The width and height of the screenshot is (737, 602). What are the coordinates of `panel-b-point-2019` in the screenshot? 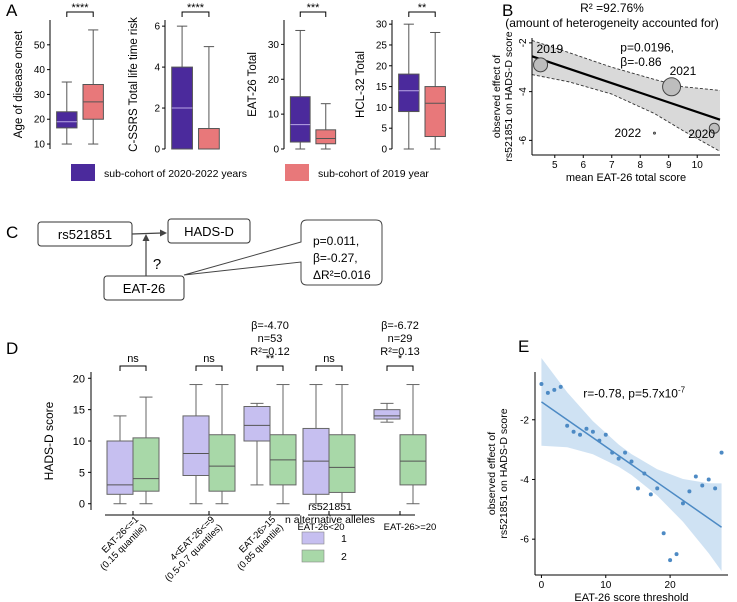 It's located at (541, 65).